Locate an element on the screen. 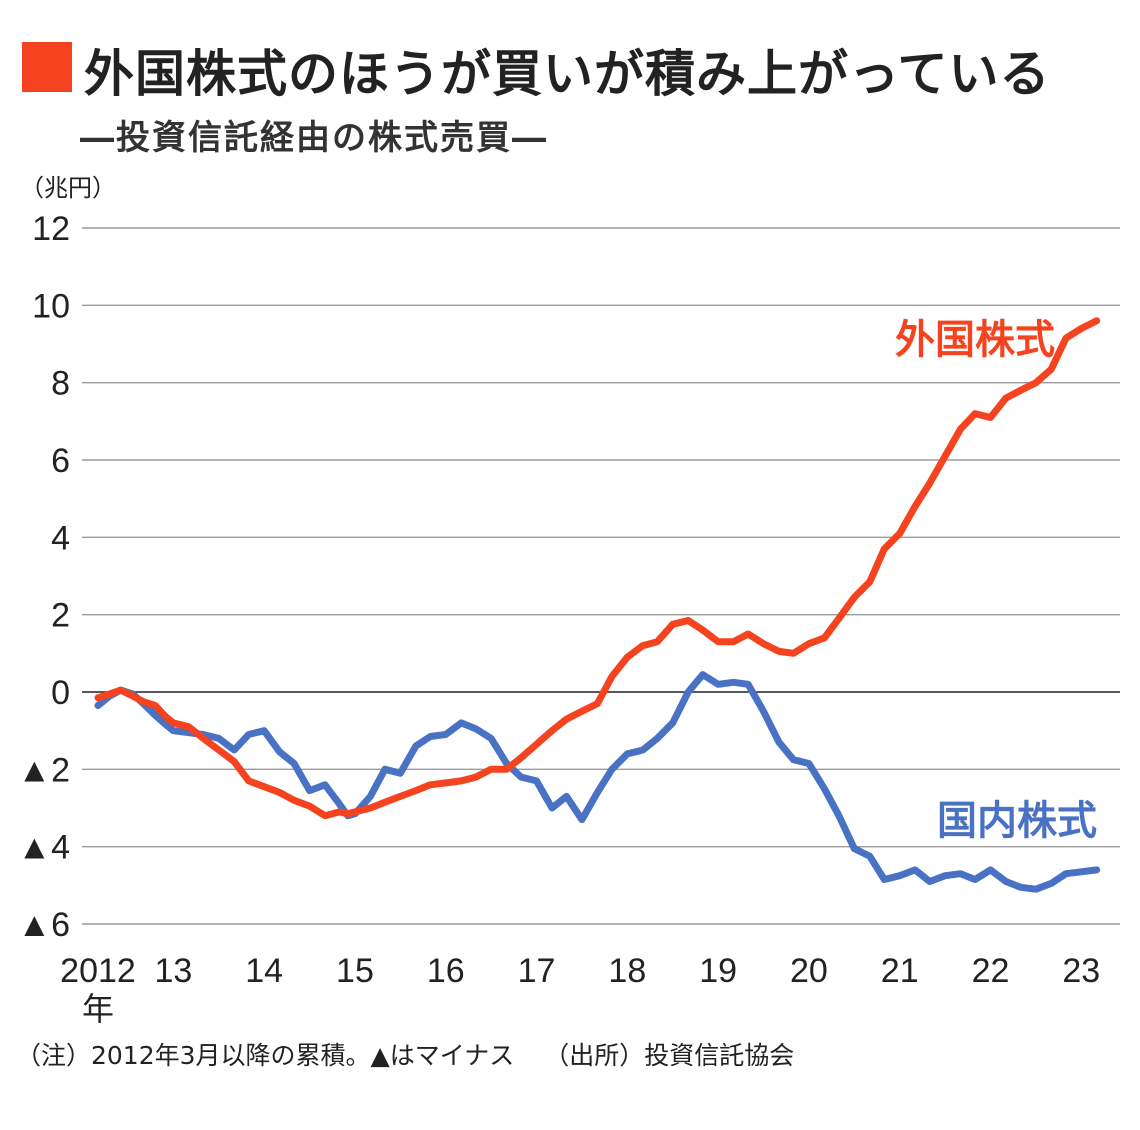 The width and height of the screenshot is (1140, 1130). chart-title: 外国株式のほうが買いが積み上がっている is located at coordinates (567, 74).